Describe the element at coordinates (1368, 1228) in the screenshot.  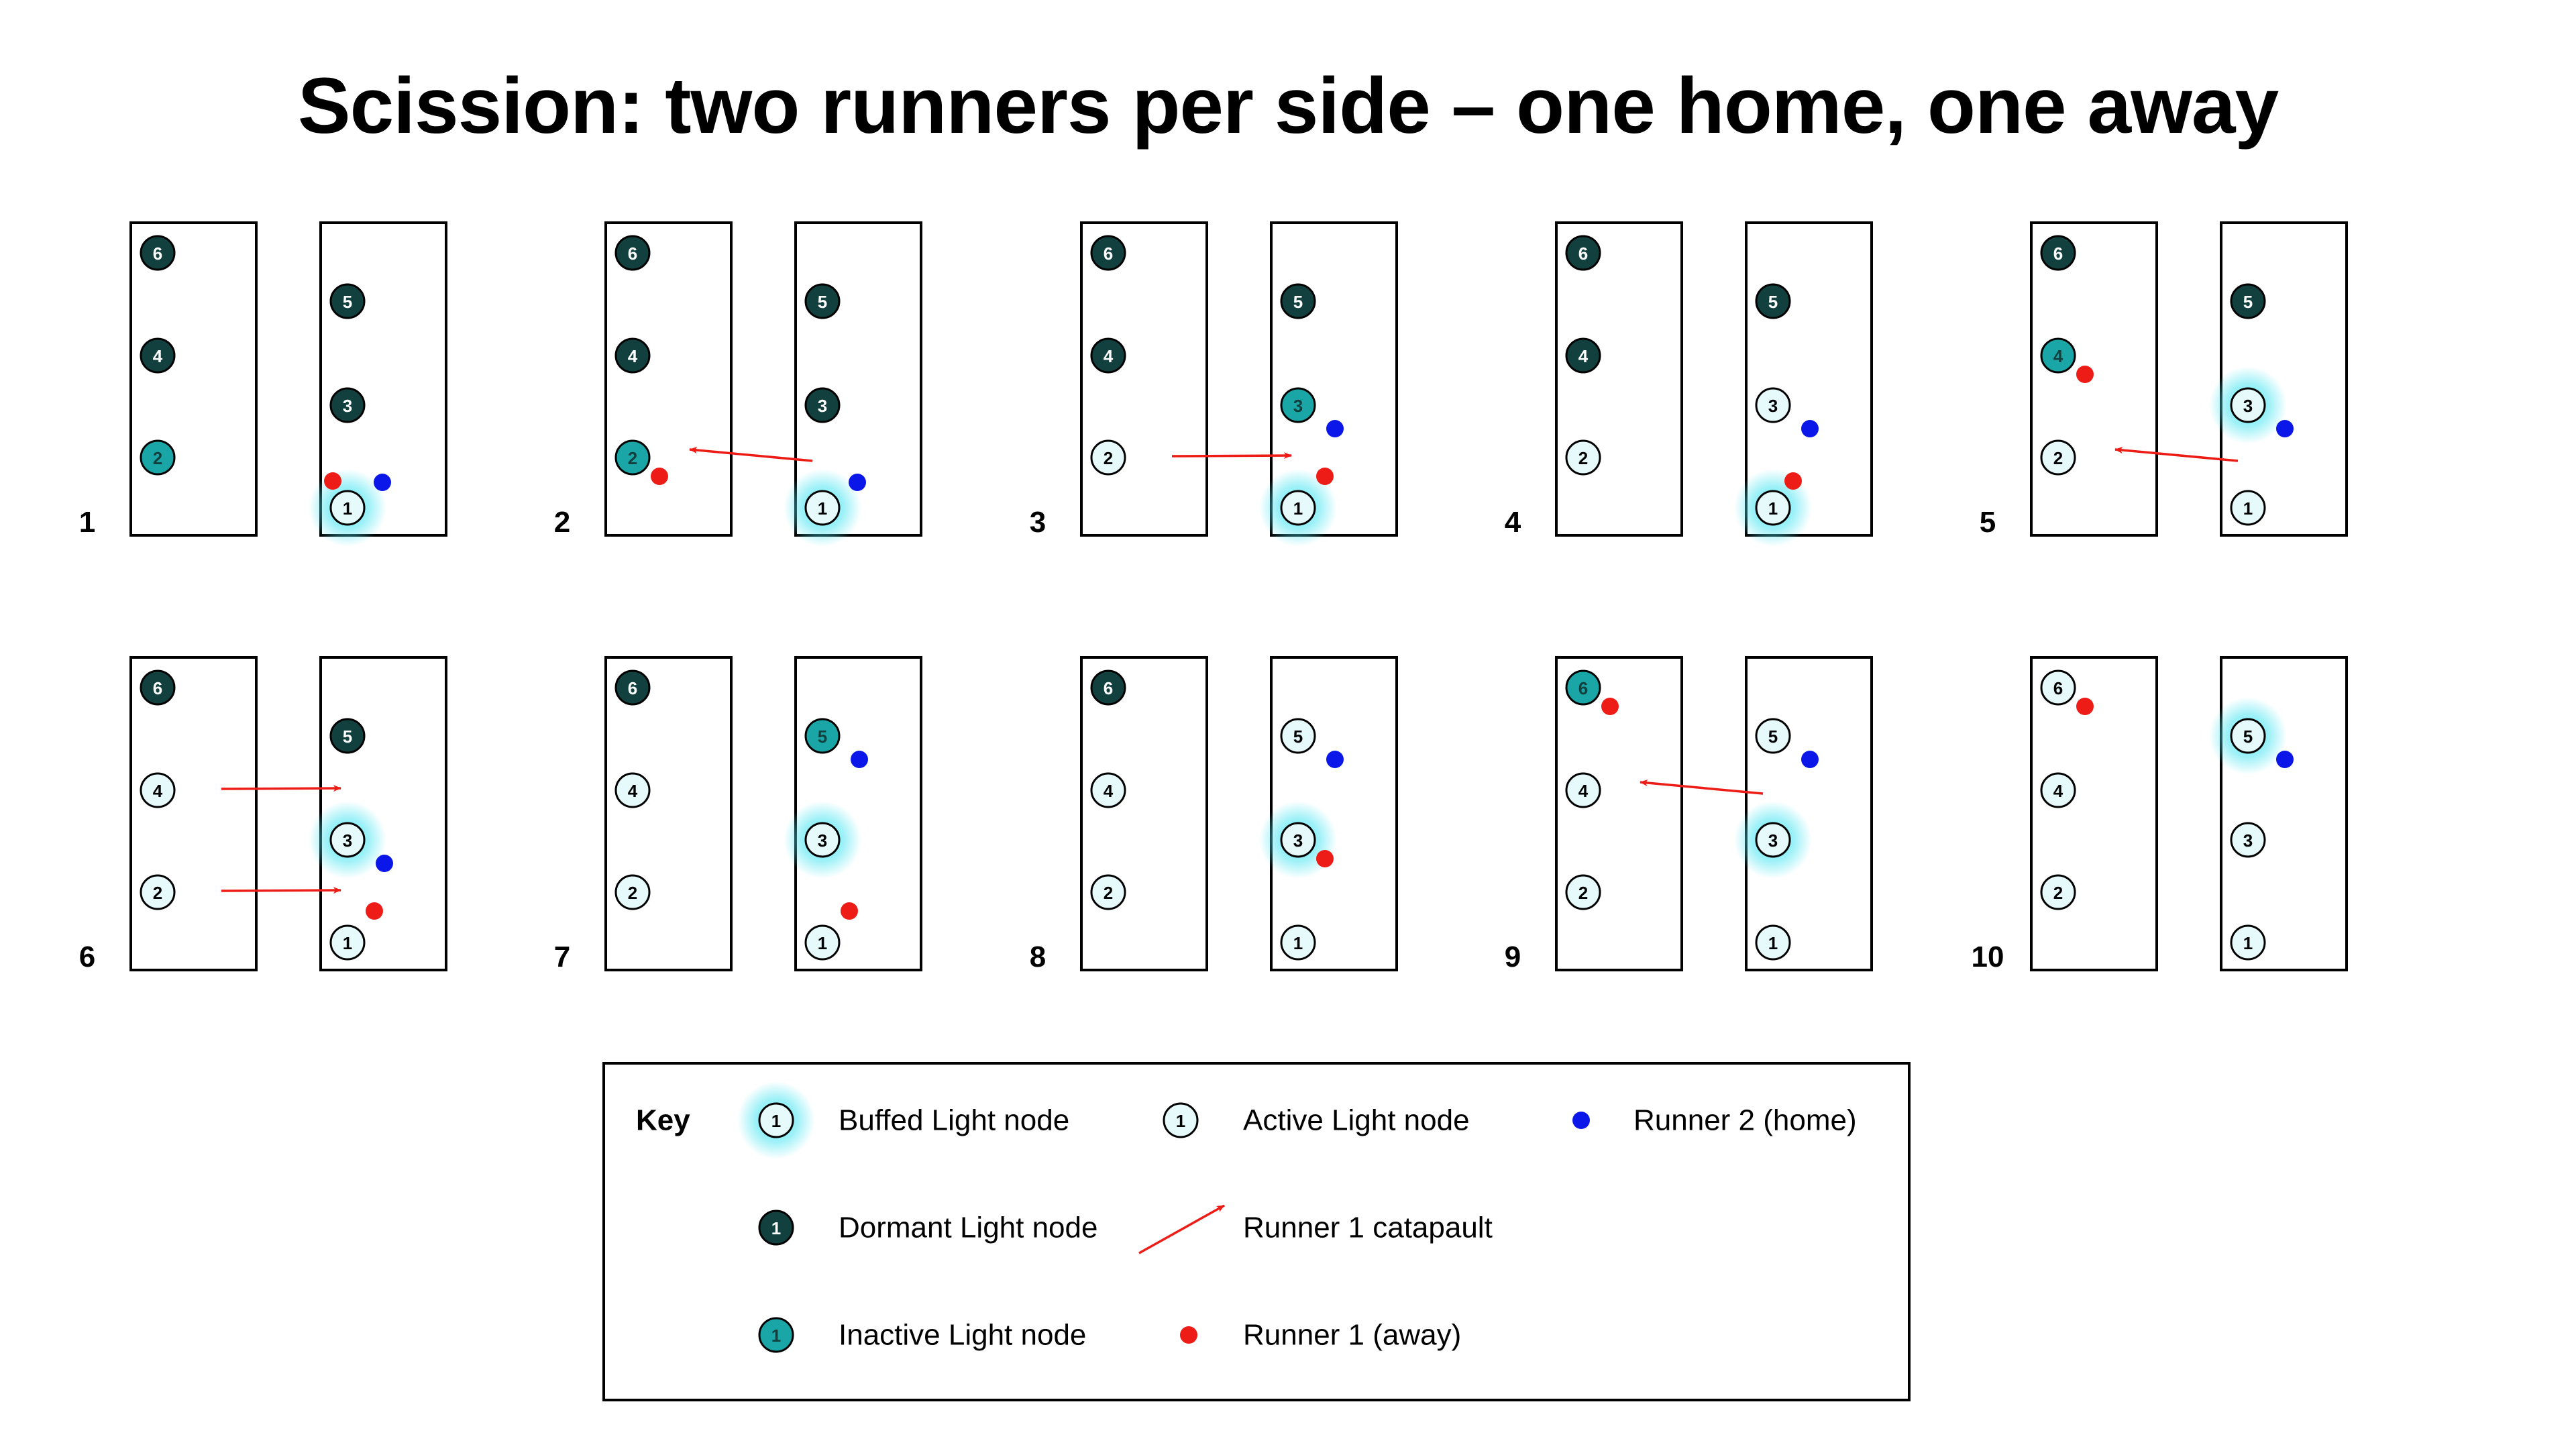
I see `key-catapult-label: Runner 1 catapault` at that location.